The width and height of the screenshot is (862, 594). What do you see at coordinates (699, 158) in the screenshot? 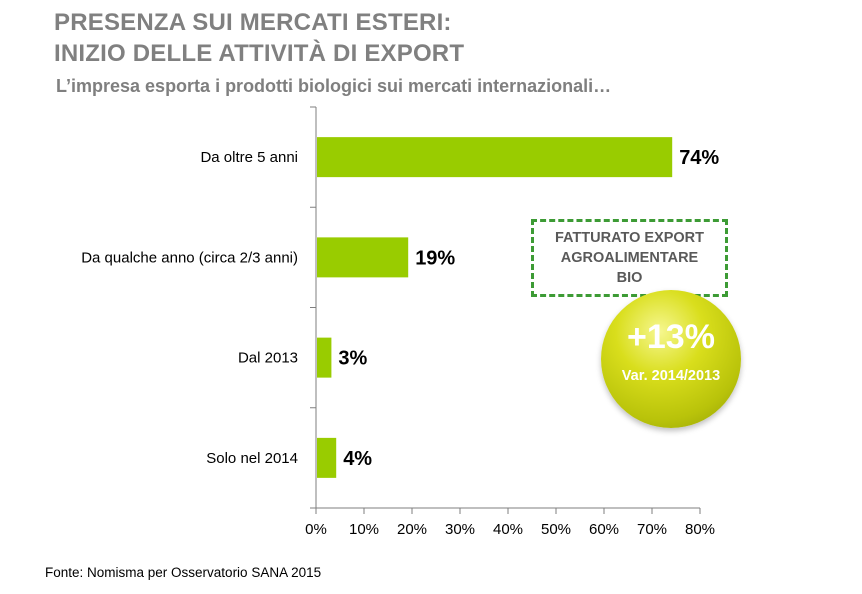
I see `value-label: 74%` at bounding box center [699, 158].